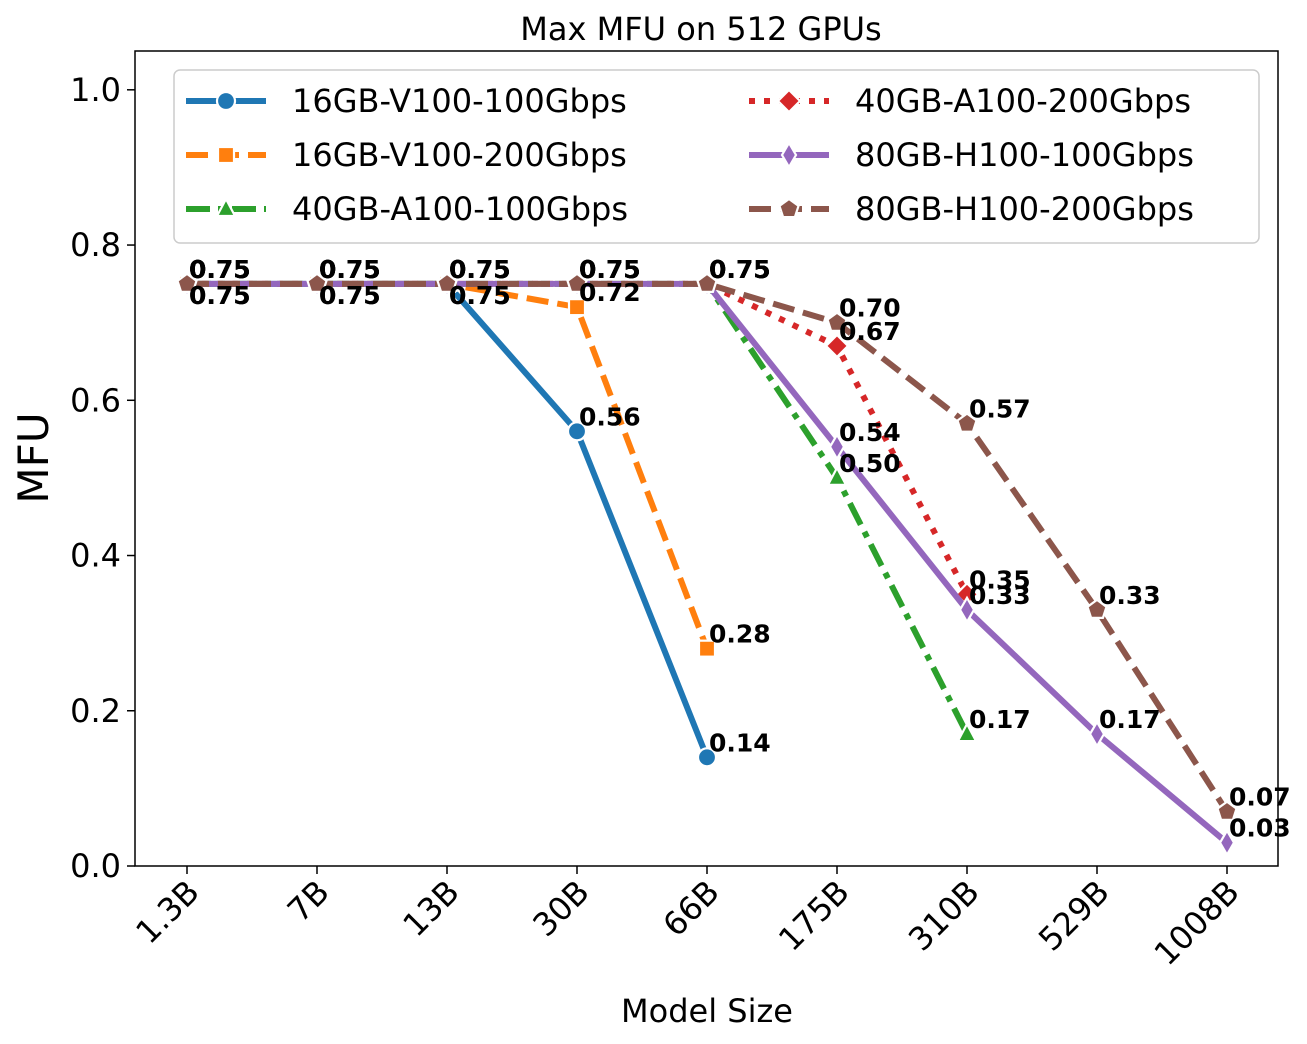  Describe the element at coordinates (1260, 797) in the screenshot. I see `data-label-80gb-h100-200gbps-1008b: 0.07` at that location.